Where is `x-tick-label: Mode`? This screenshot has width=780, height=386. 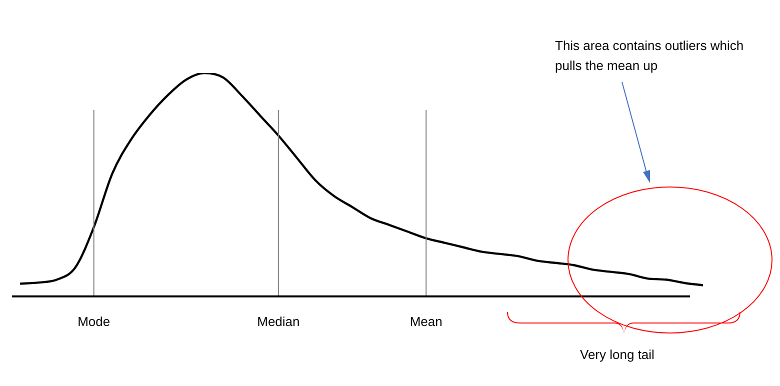
x-tick-label: Mode is located at coordinates (94, 321).